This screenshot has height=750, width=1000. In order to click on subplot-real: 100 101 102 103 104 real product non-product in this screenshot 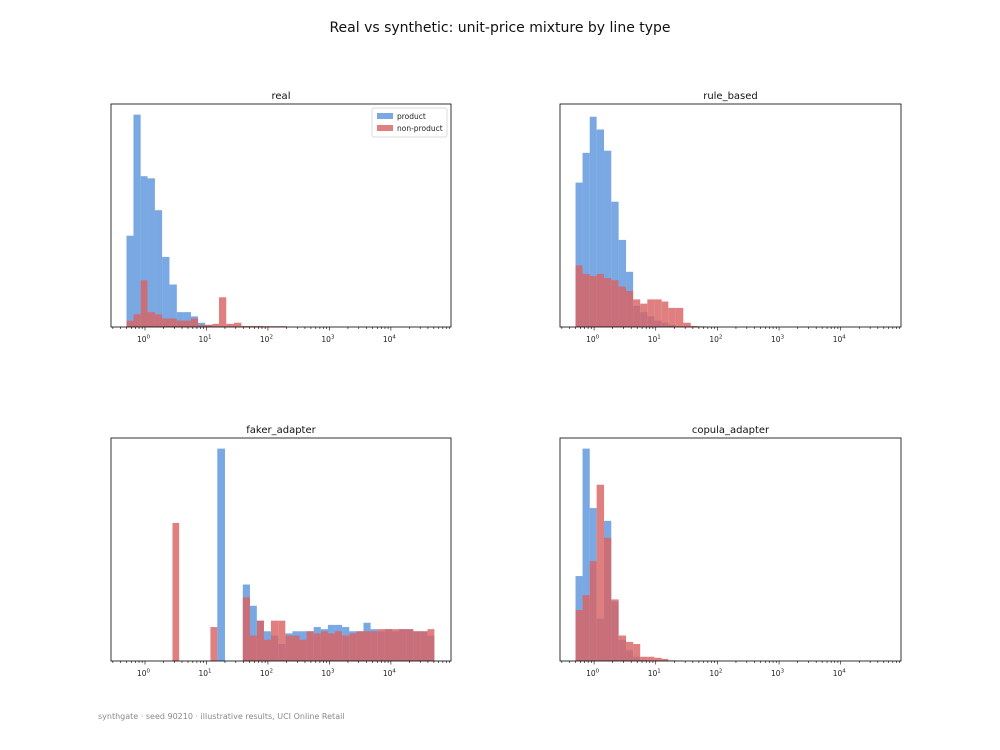, I will do `click(281, 218)`.